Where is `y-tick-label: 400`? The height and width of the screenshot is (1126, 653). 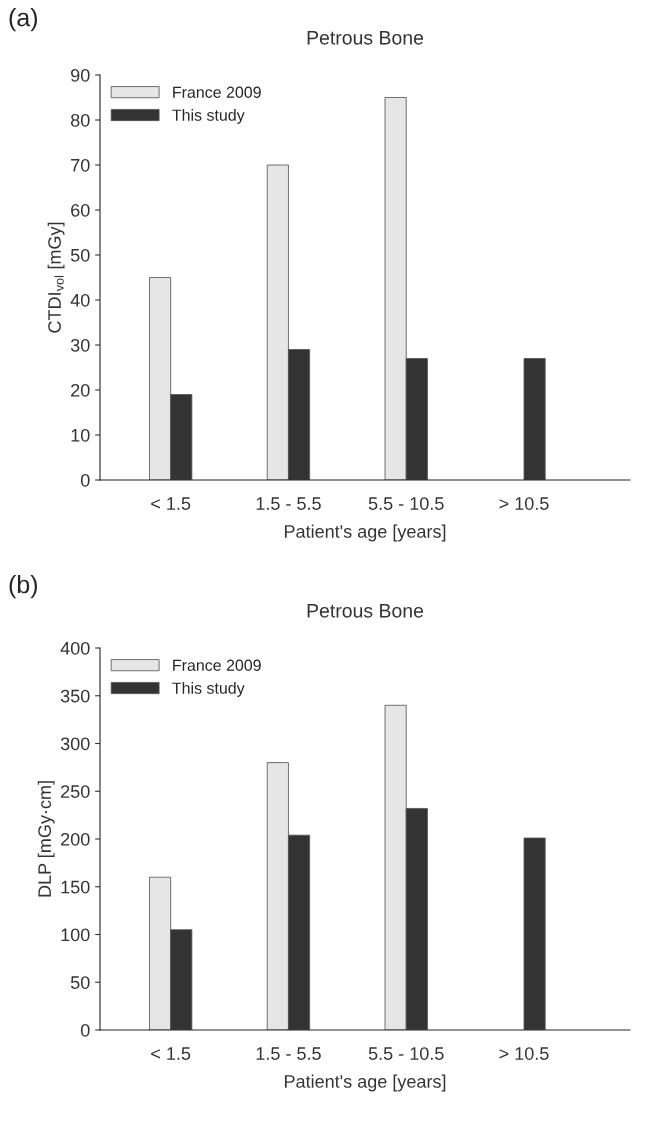 y-tick-label: 400 is located at coordinates (75, 648).